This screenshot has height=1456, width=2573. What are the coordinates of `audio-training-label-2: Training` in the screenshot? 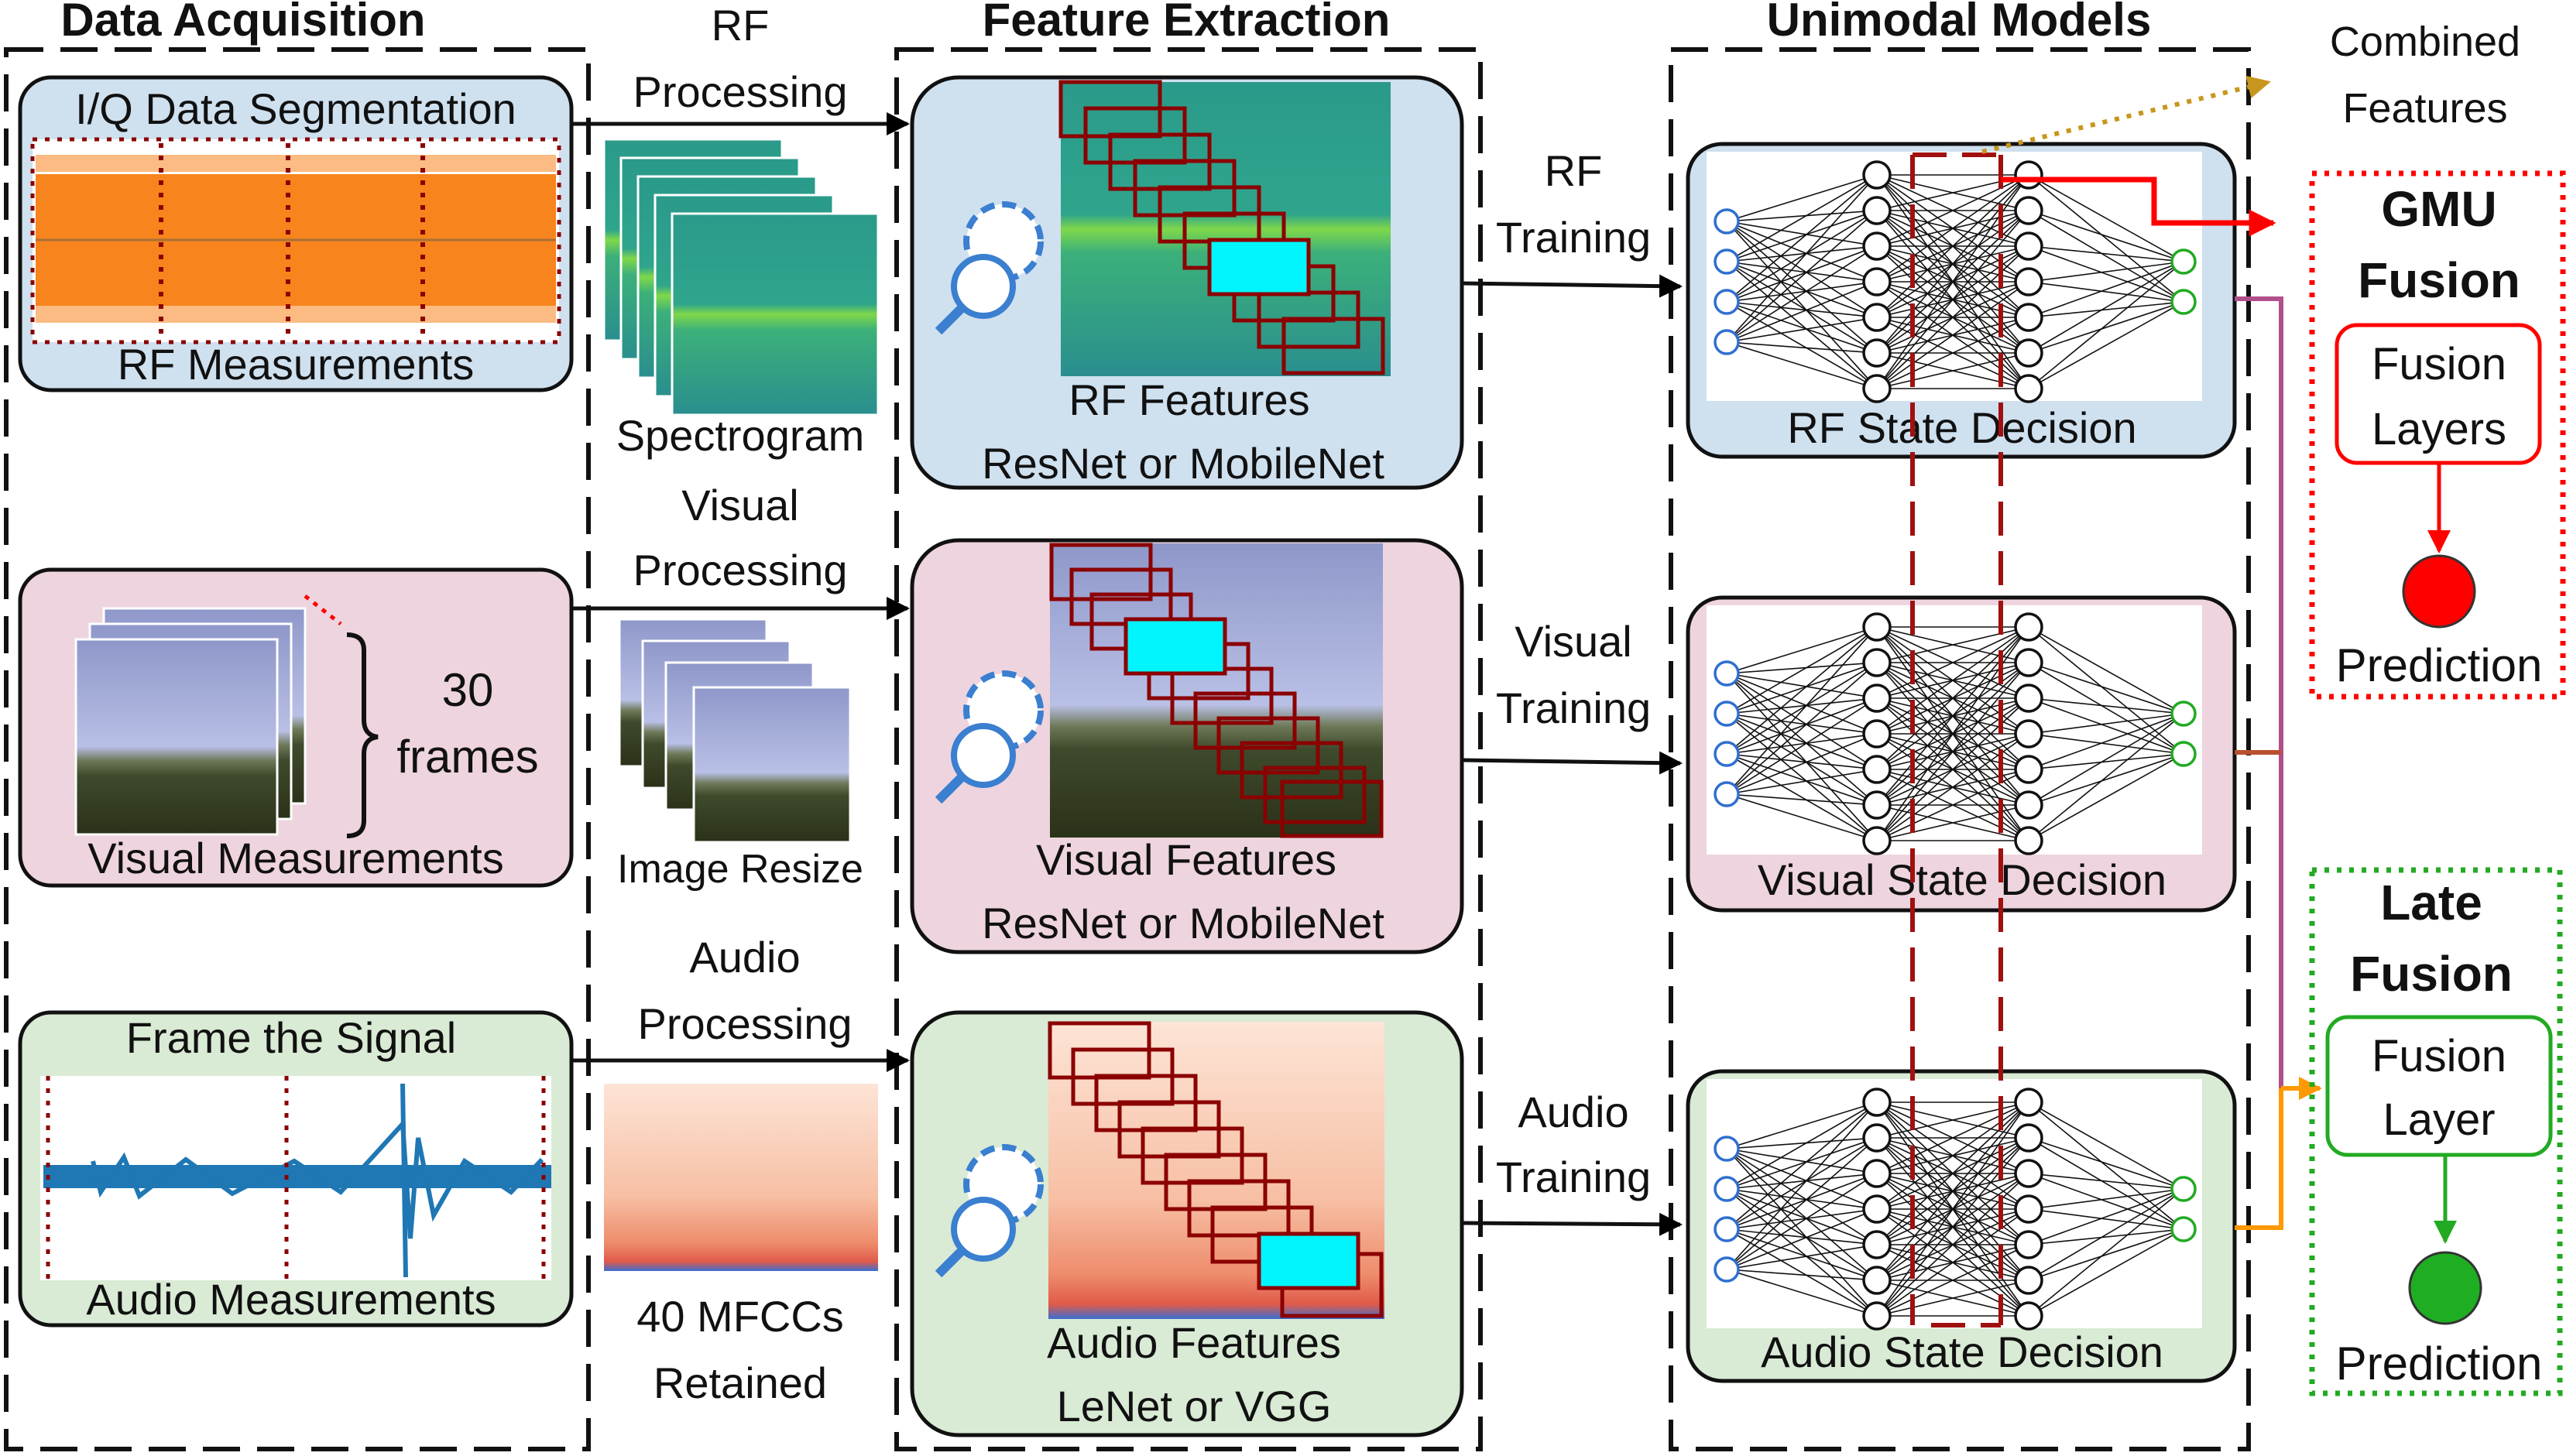 It's located at (1573, 1177).